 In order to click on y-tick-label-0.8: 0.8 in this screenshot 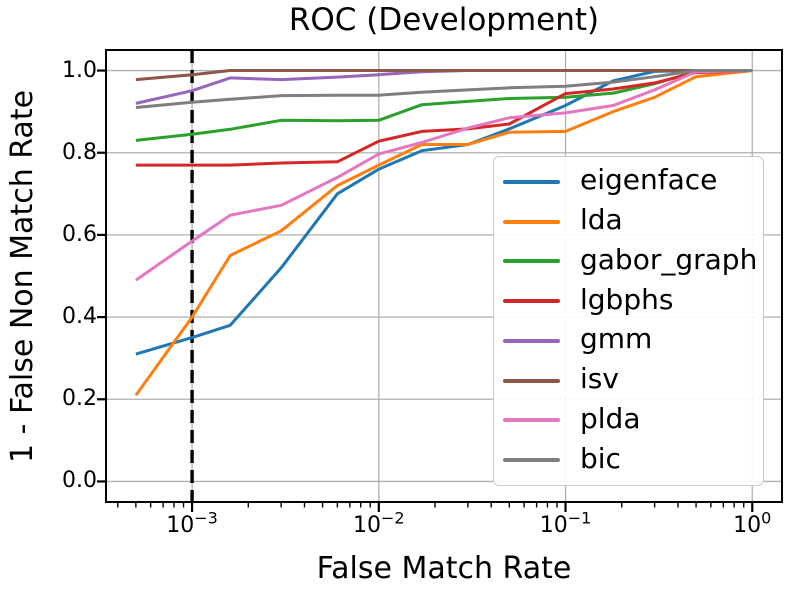, I will do `click(79, 152)`.